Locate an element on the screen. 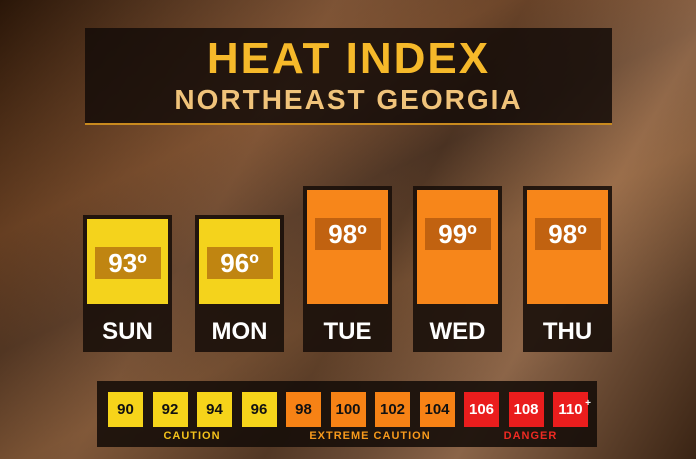 Image resolution: width=696 pixels, height=459 pixels. scale-group-label: EXTREME CAUTION is located at coordinates (370, 436).